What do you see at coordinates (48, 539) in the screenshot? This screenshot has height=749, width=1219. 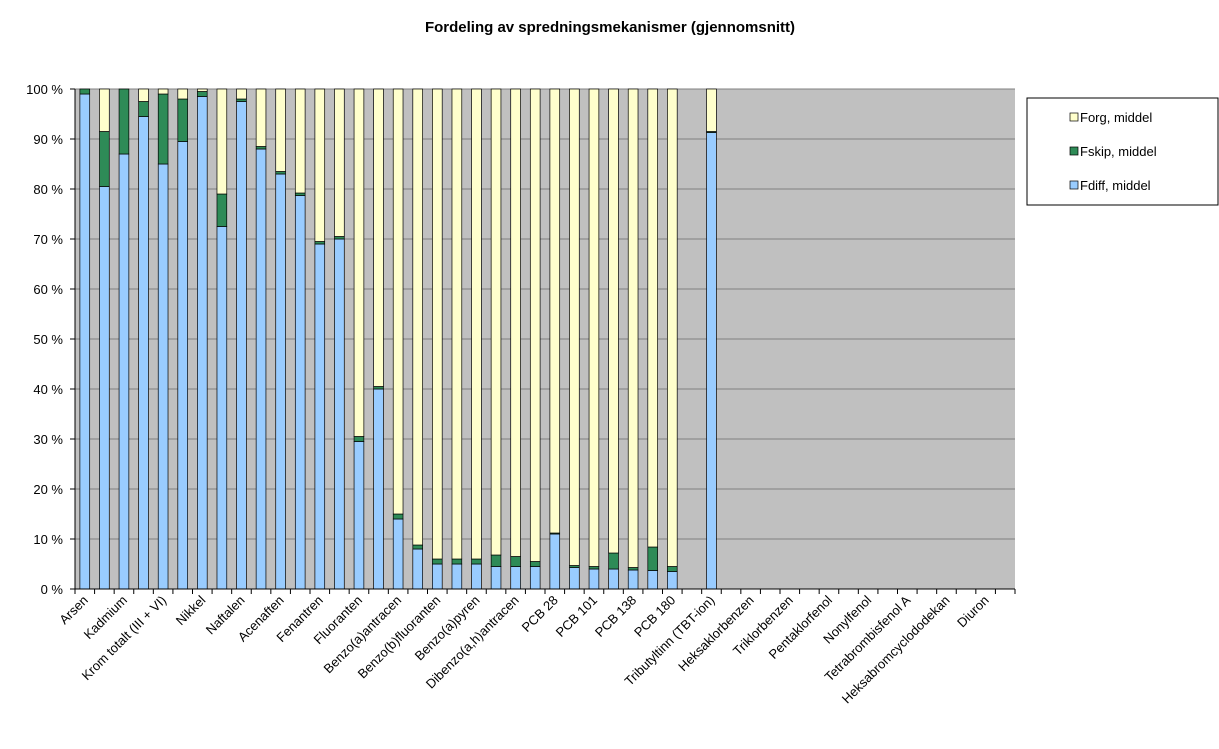 I see `y-tick-label: 10 %` at bounding box center [48, 539].